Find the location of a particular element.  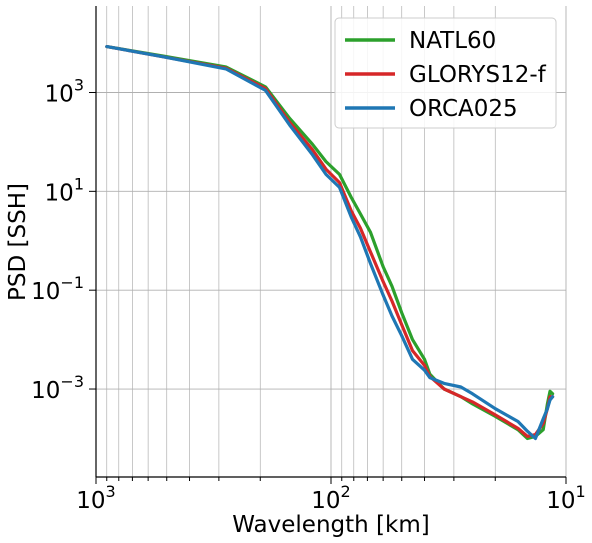

legend: NATL60 GLORYS12-f ORCA025 is located at coordinates (445, 73).